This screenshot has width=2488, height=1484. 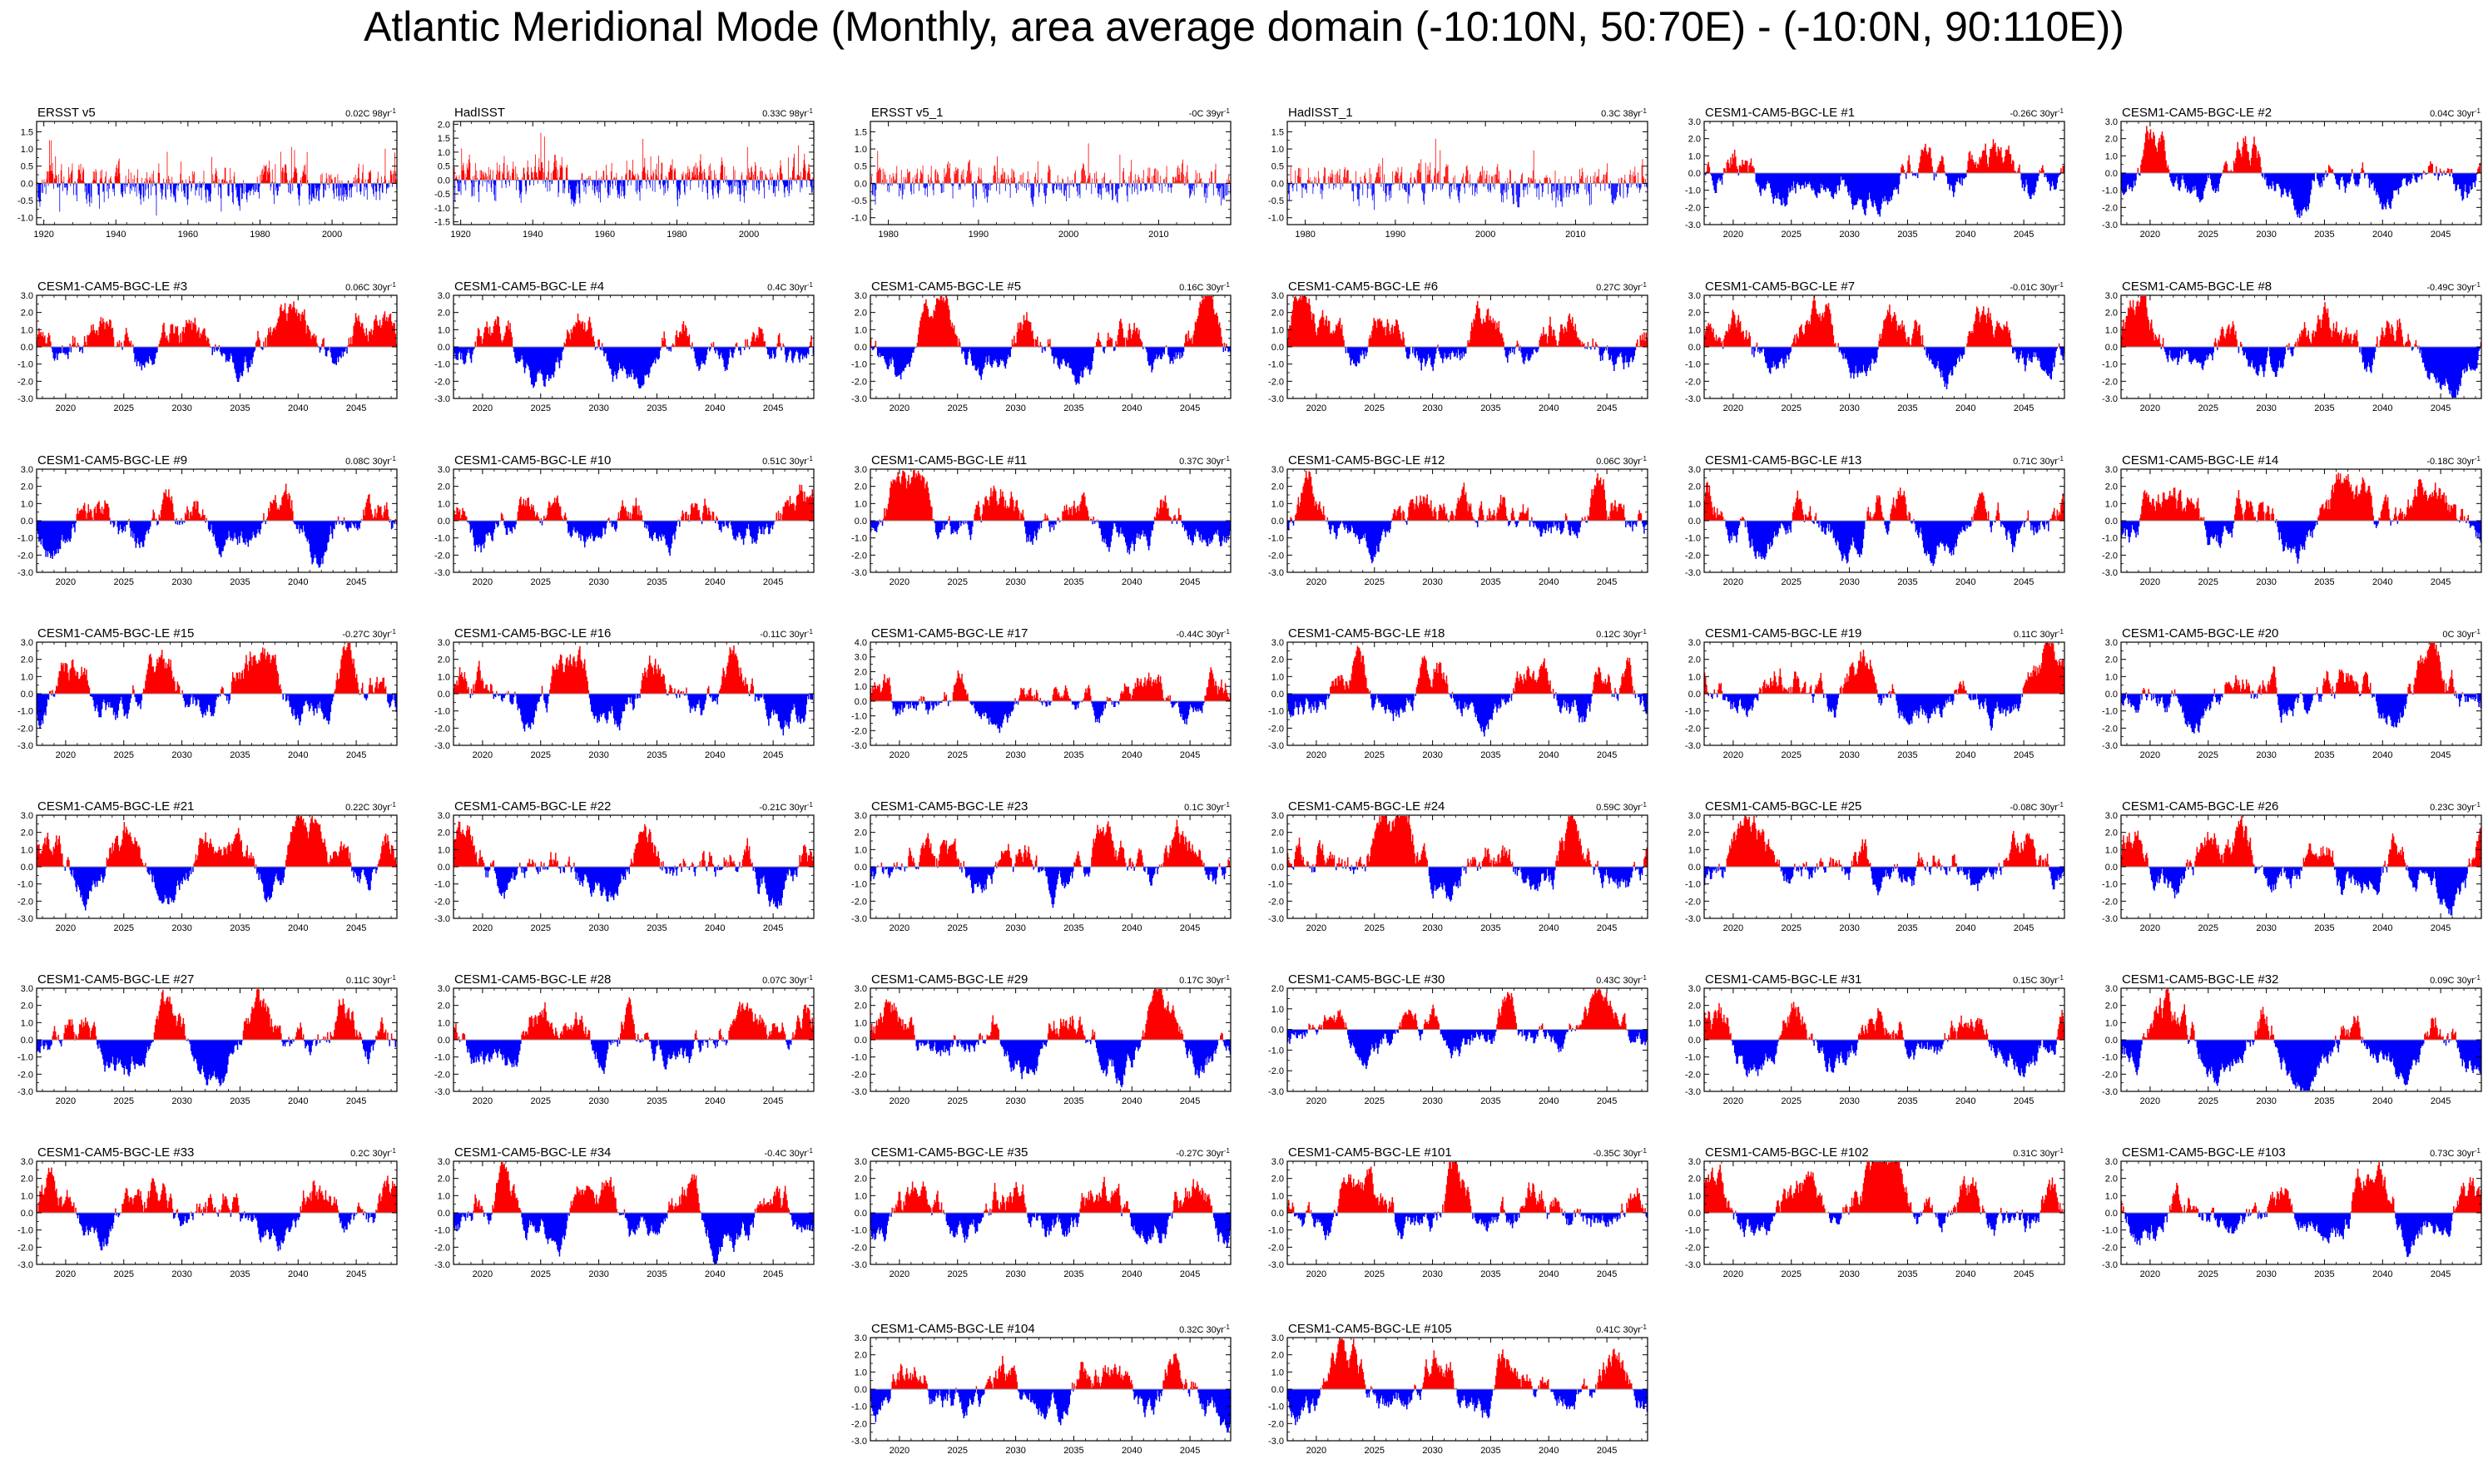 What do you see at coordinates (861, 1373) in the screenshot?
I see `panel-43-ytick-label: 1.0` at bounding box center [861, 1373].